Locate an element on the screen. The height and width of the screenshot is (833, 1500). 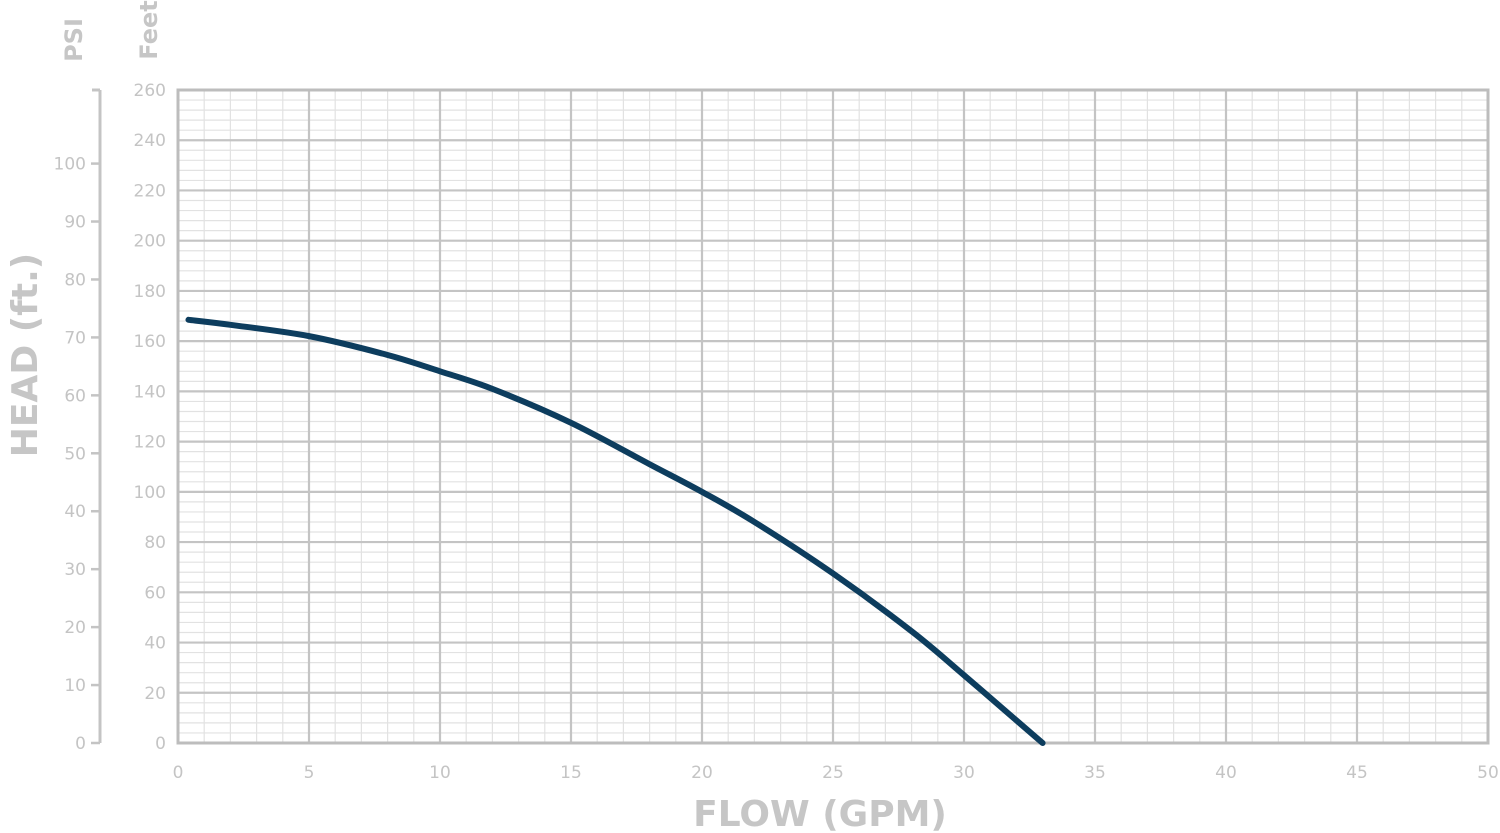
feet-tick-label: 20 is located at coordinates (155, 694).